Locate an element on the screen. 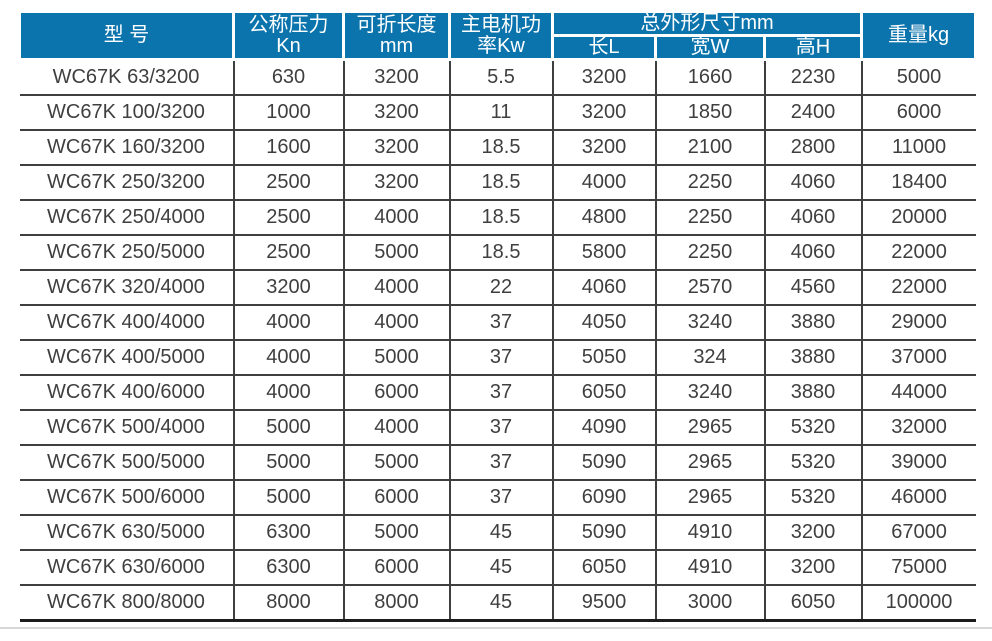 This screenshot has height=641, width=992. cell-dim-height: 3200 is located at coordinates (813, 568).